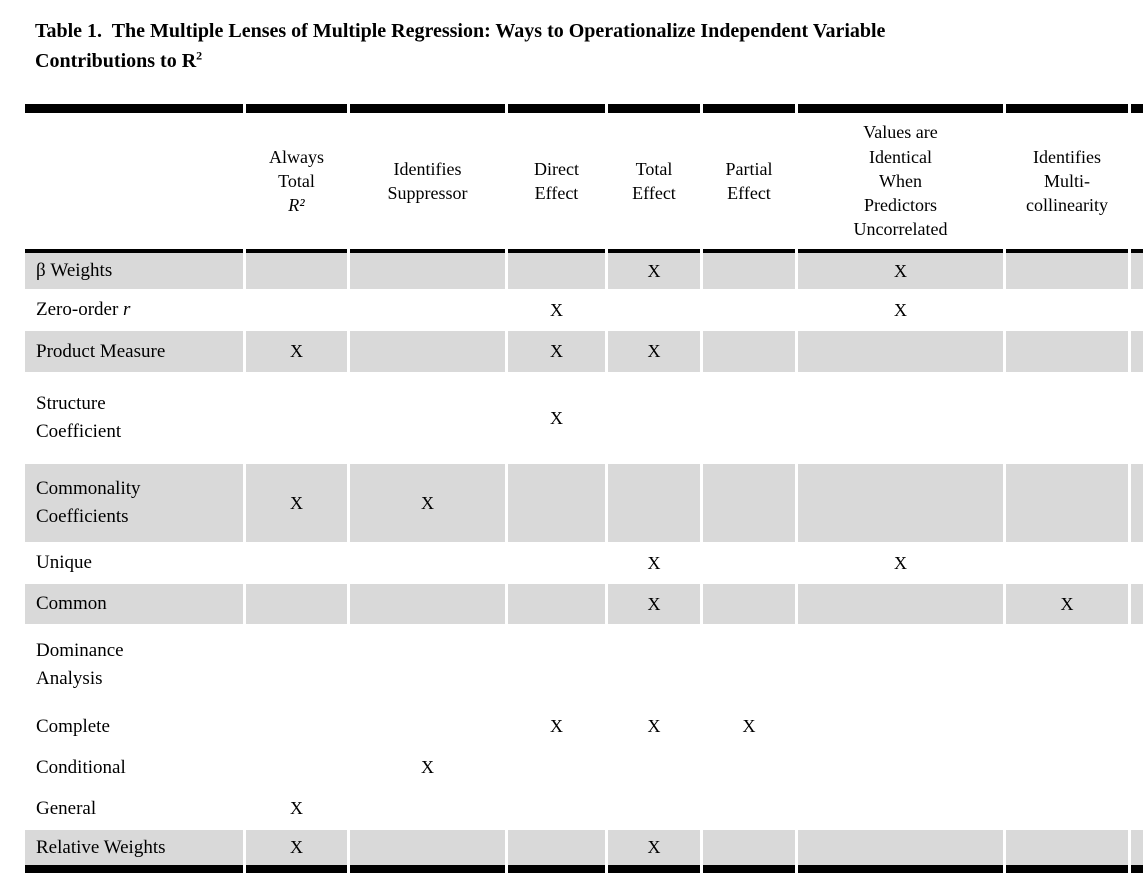 The width and height of the screenshot is (1146, 887). I want to click on table-row-structure-coefficient: Structure Coefficient X, so click(584, 418).